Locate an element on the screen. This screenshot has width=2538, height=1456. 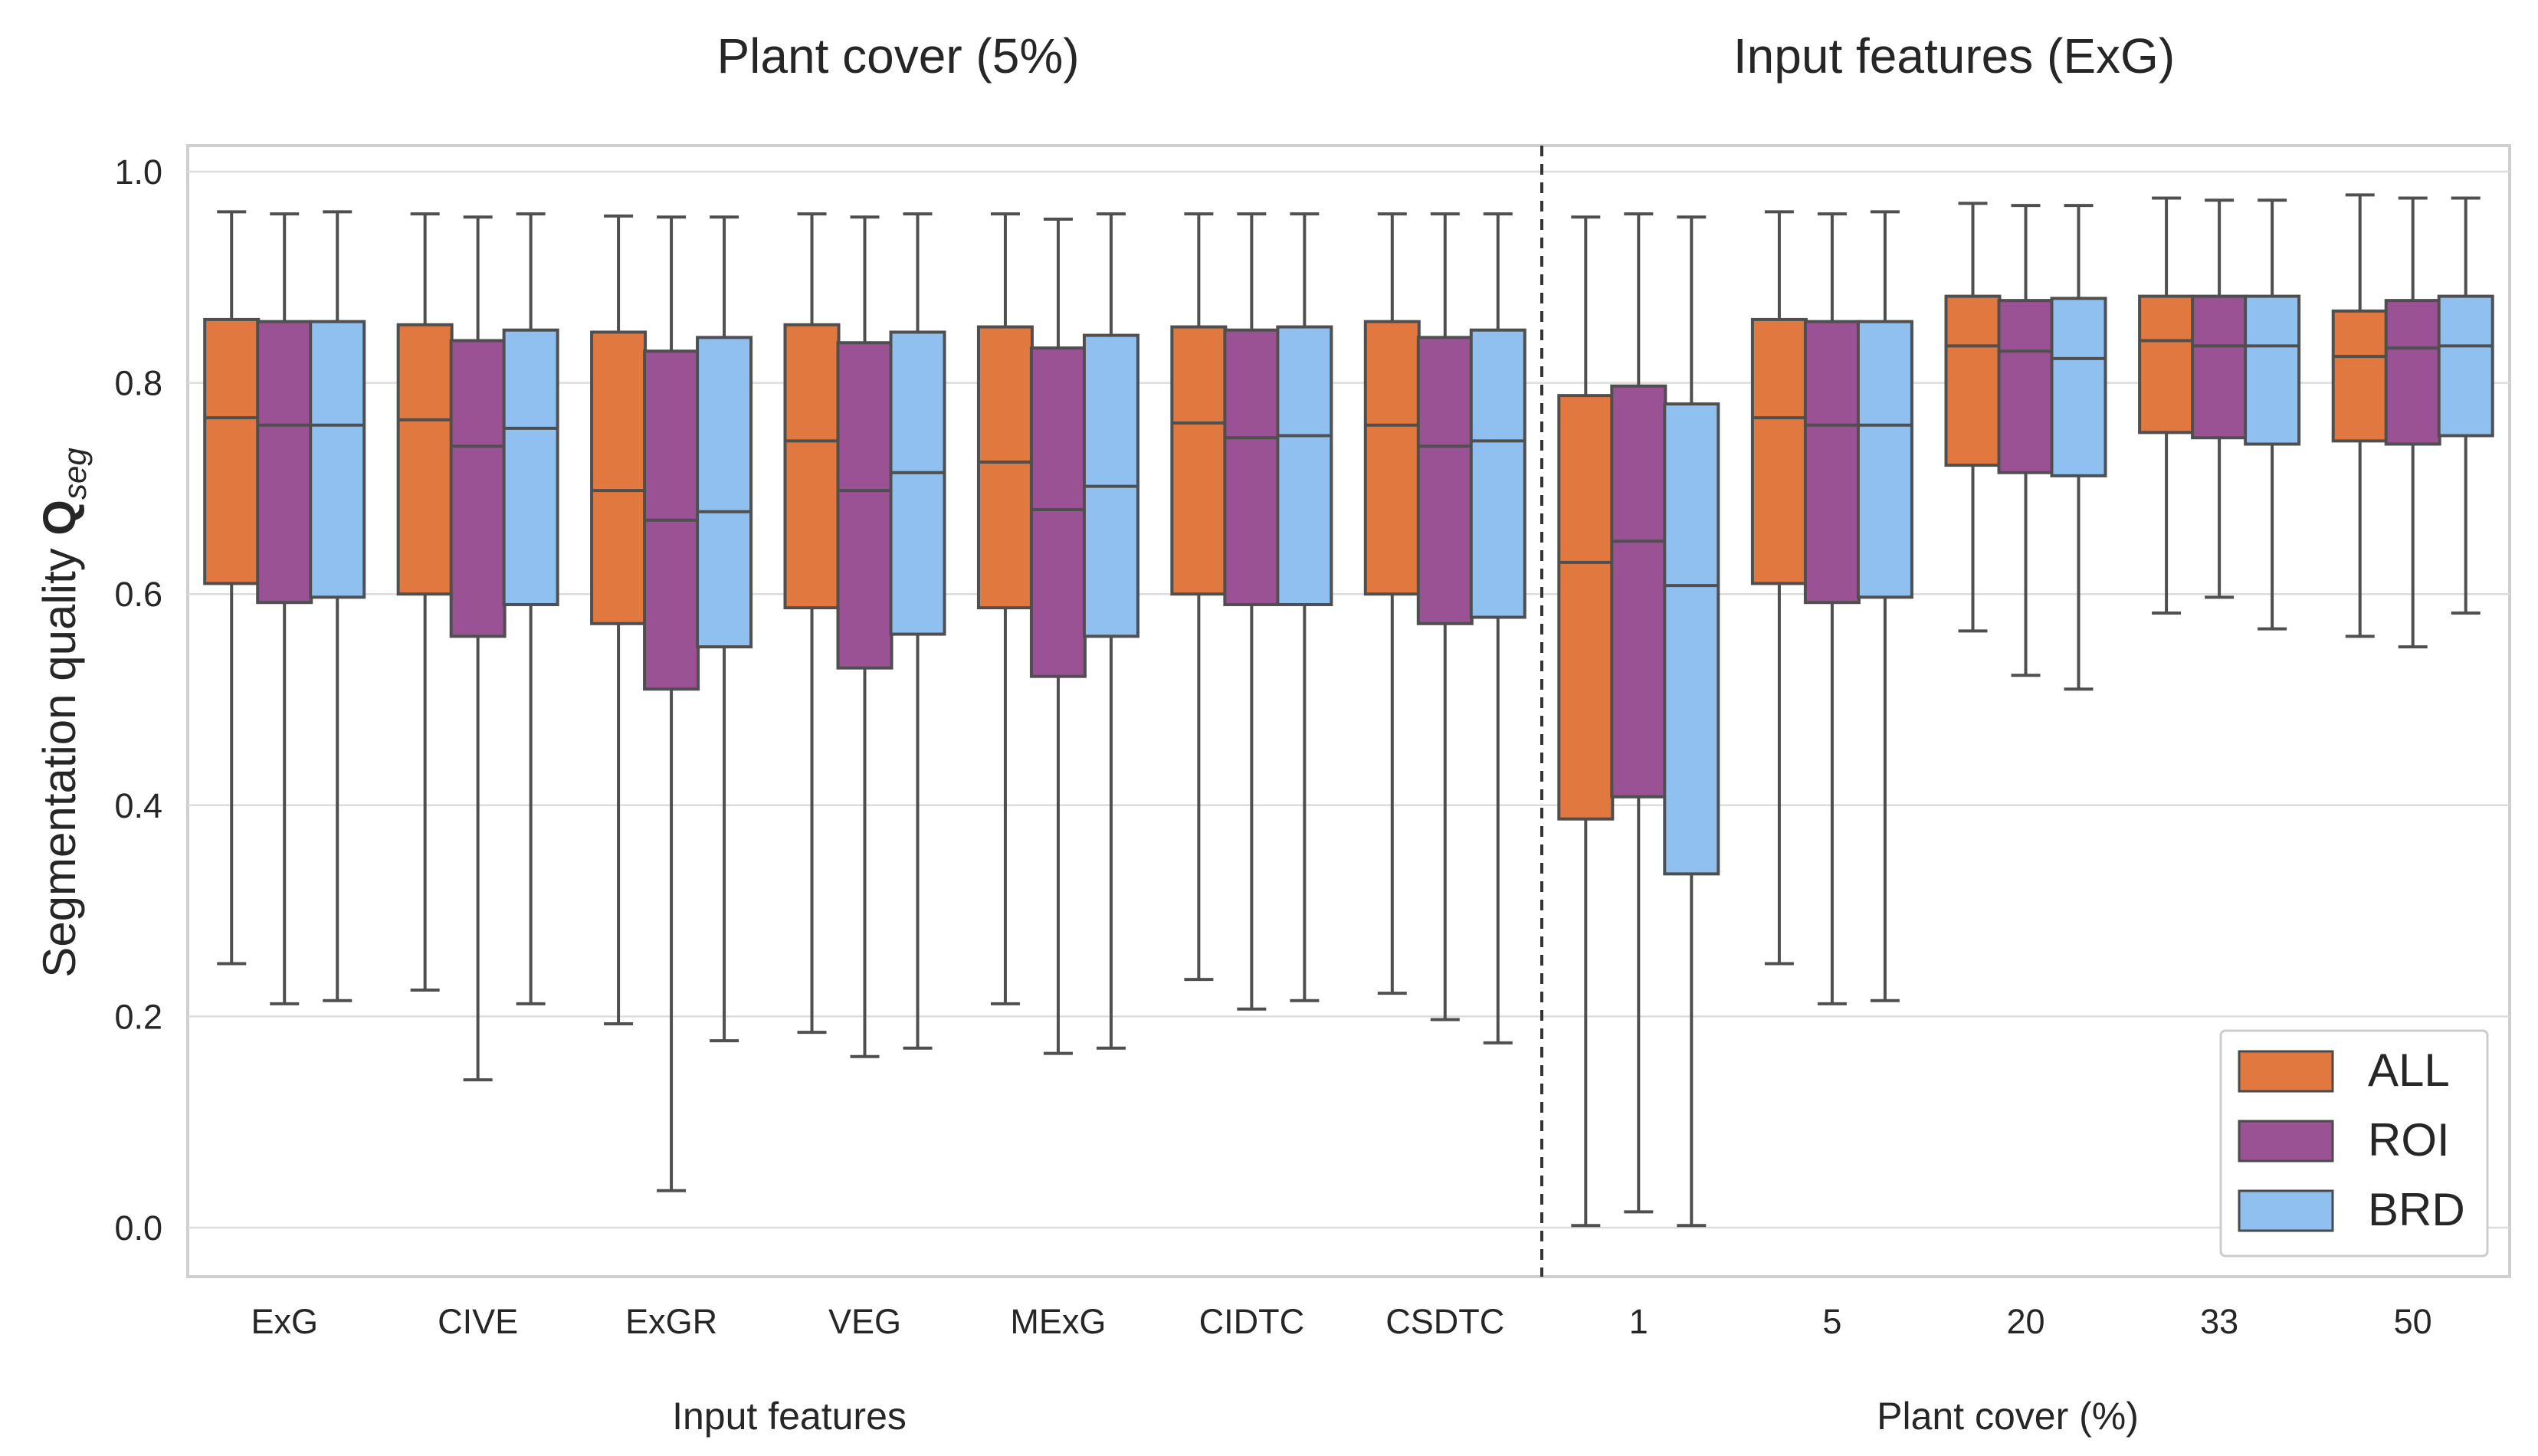
y-tick-label: 0.4 is located at coordinates (138, 805).